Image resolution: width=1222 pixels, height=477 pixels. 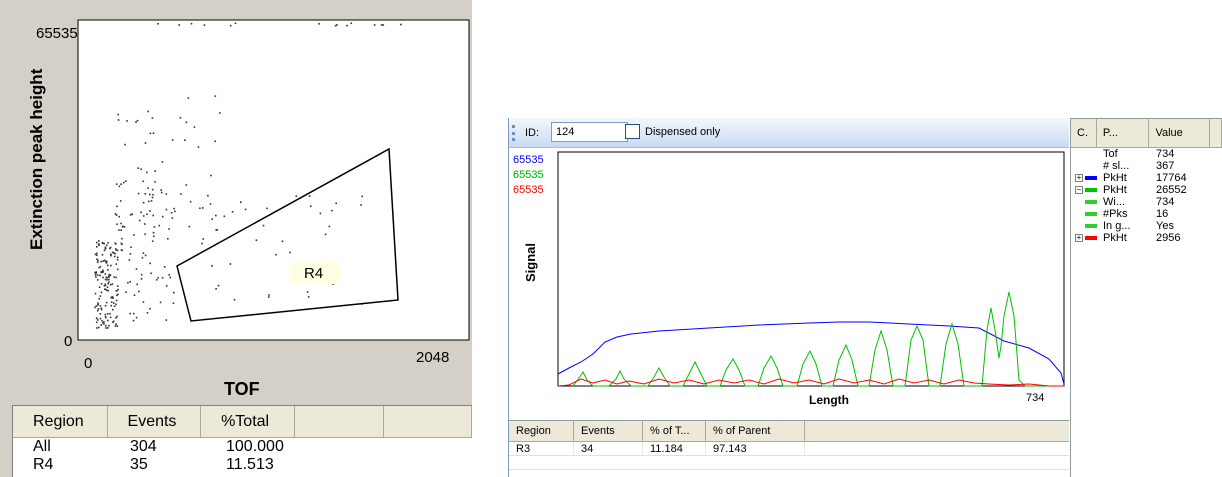 I want to click on table-row: R3 34 11.184 97.143, so click(x=789, y=449).